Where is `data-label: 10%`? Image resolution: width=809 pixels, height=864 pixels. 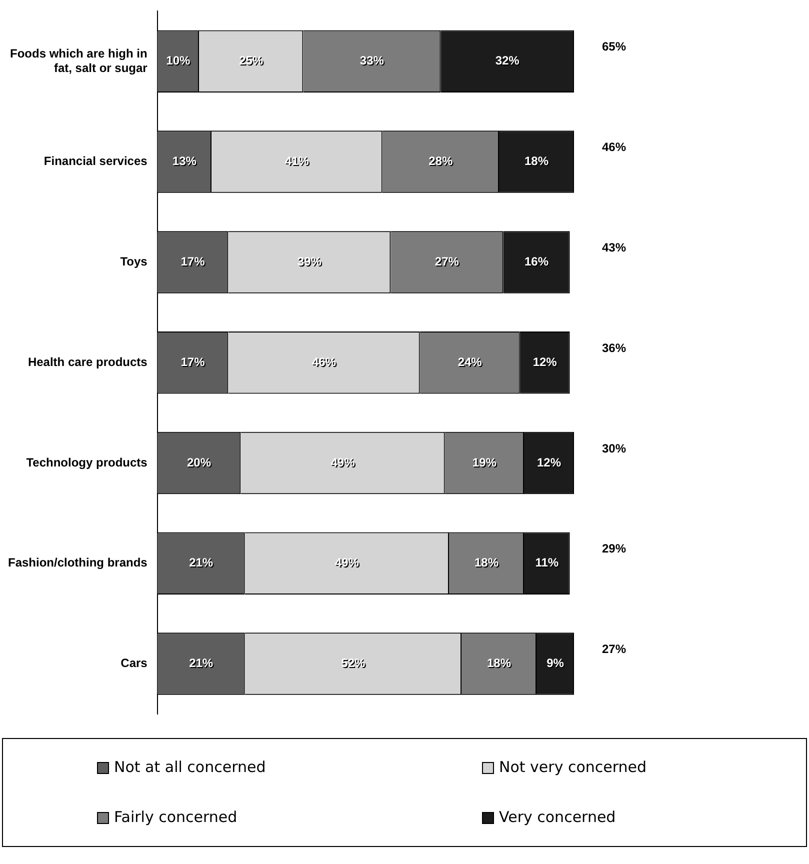 data-label: 10% is located at coordinates (178, 61).